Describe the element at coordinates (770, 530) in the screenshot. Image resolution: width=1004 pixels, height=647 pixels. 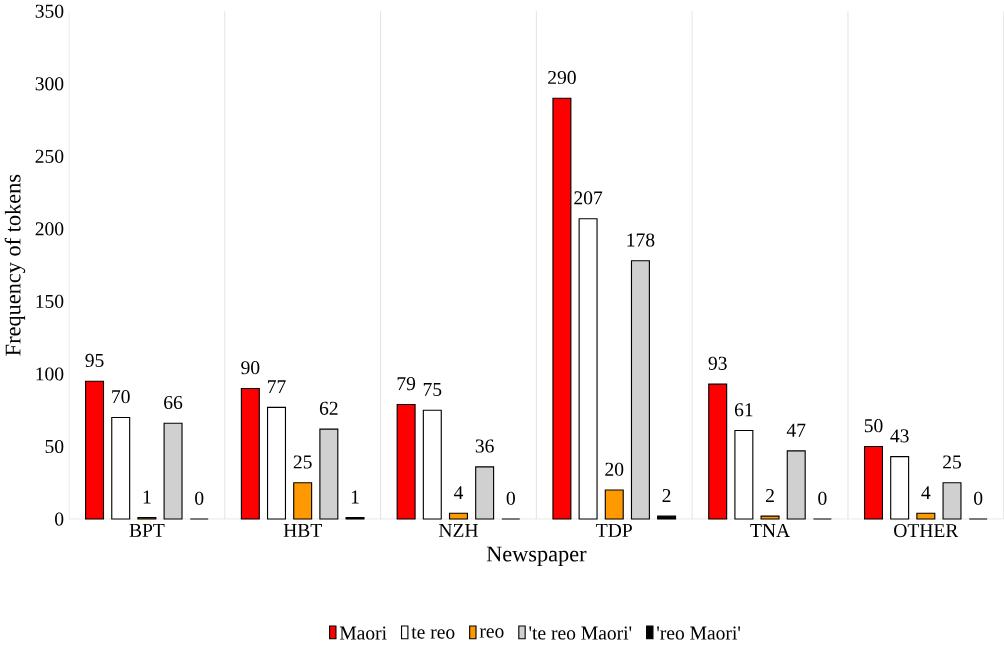
I see `x-tick-label: TNA` at that location.